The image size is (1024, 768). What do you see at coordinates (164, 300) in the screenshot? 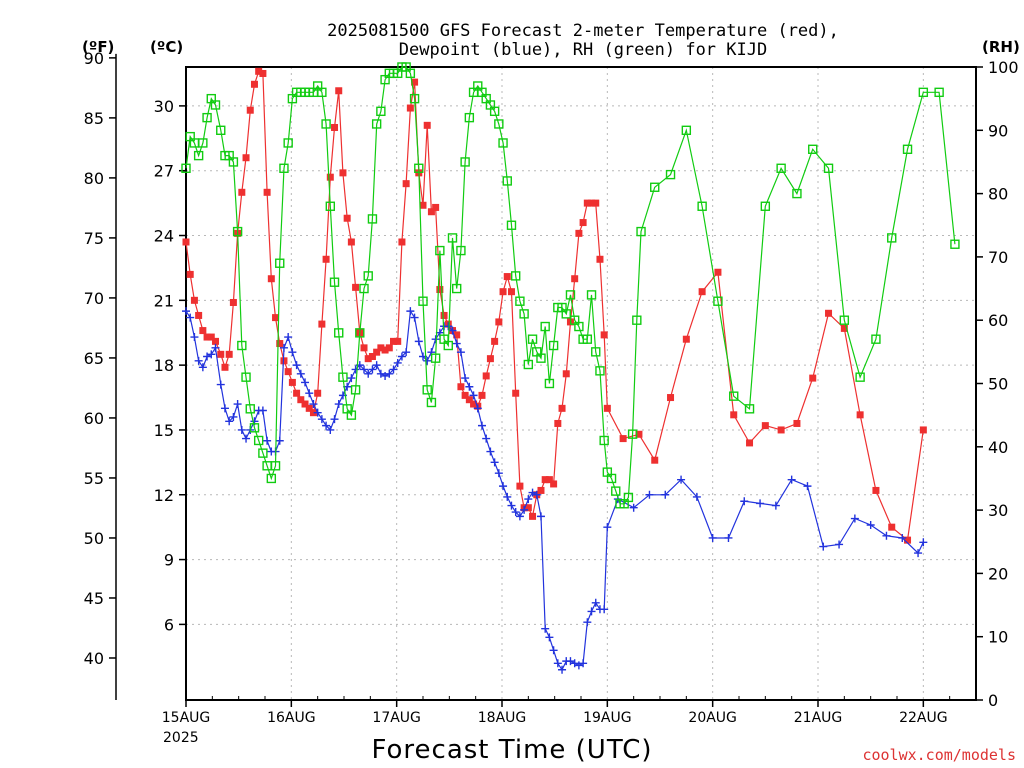
I see `celsius-tick-label: 21` at bounding box center [164, 300].